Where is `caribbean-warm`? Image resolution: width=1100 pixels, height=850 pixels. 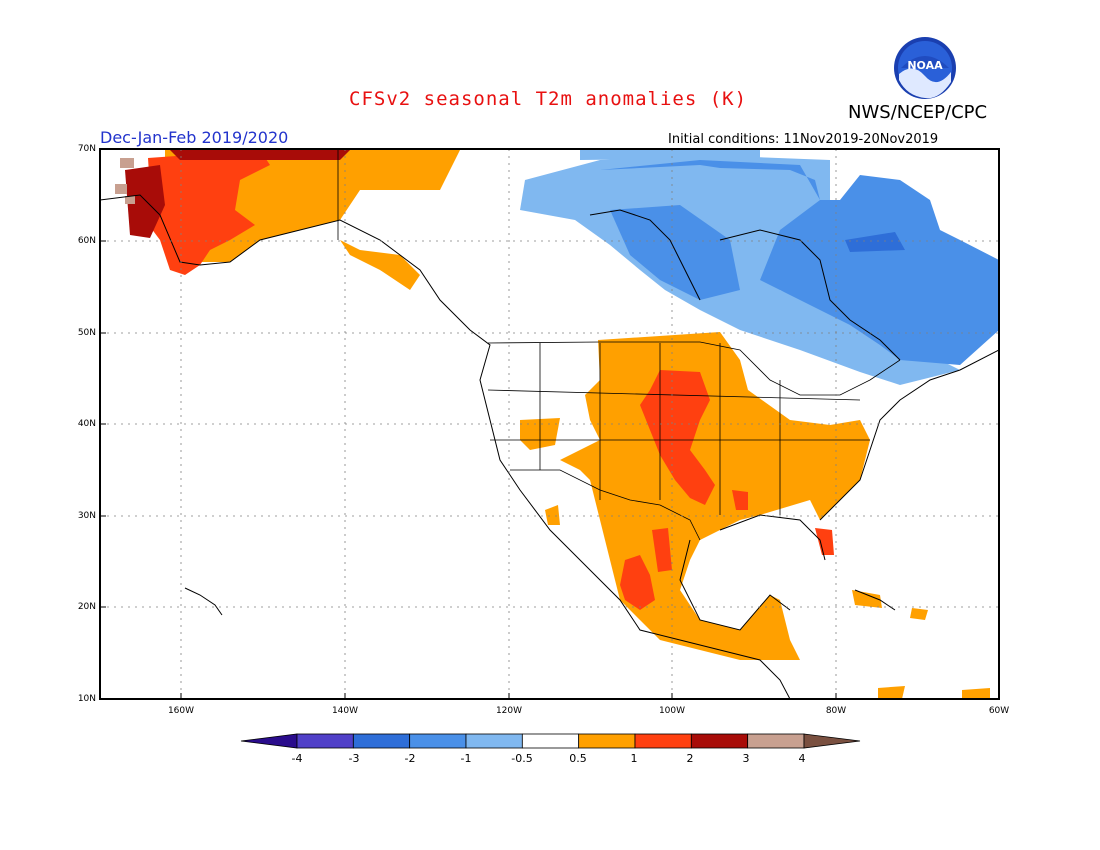
caribbean-warm is located at coordinates (921, 644).